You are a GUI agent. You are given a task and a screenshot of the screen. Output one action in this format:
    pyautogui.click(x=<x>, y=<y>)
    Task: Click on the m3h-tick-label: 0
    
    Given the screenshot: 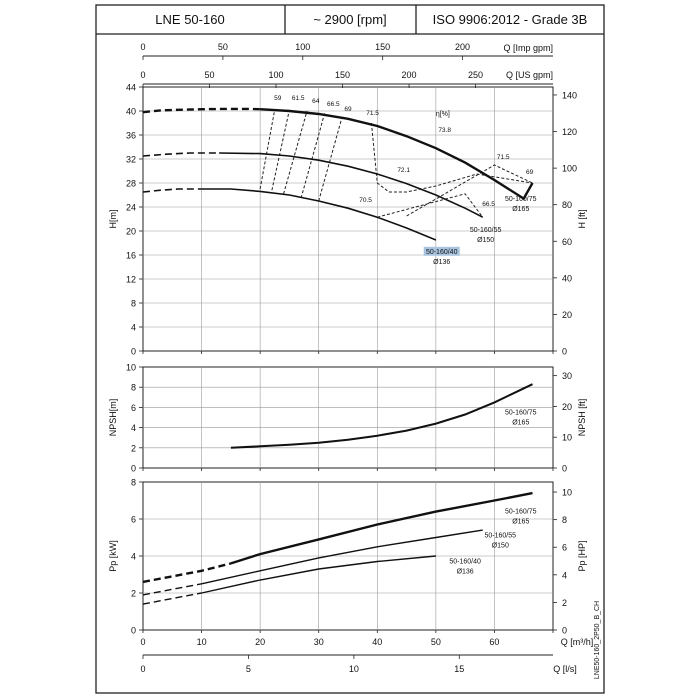 What is the action you would take?
    pyautogui.click(x=142, y=642)
    